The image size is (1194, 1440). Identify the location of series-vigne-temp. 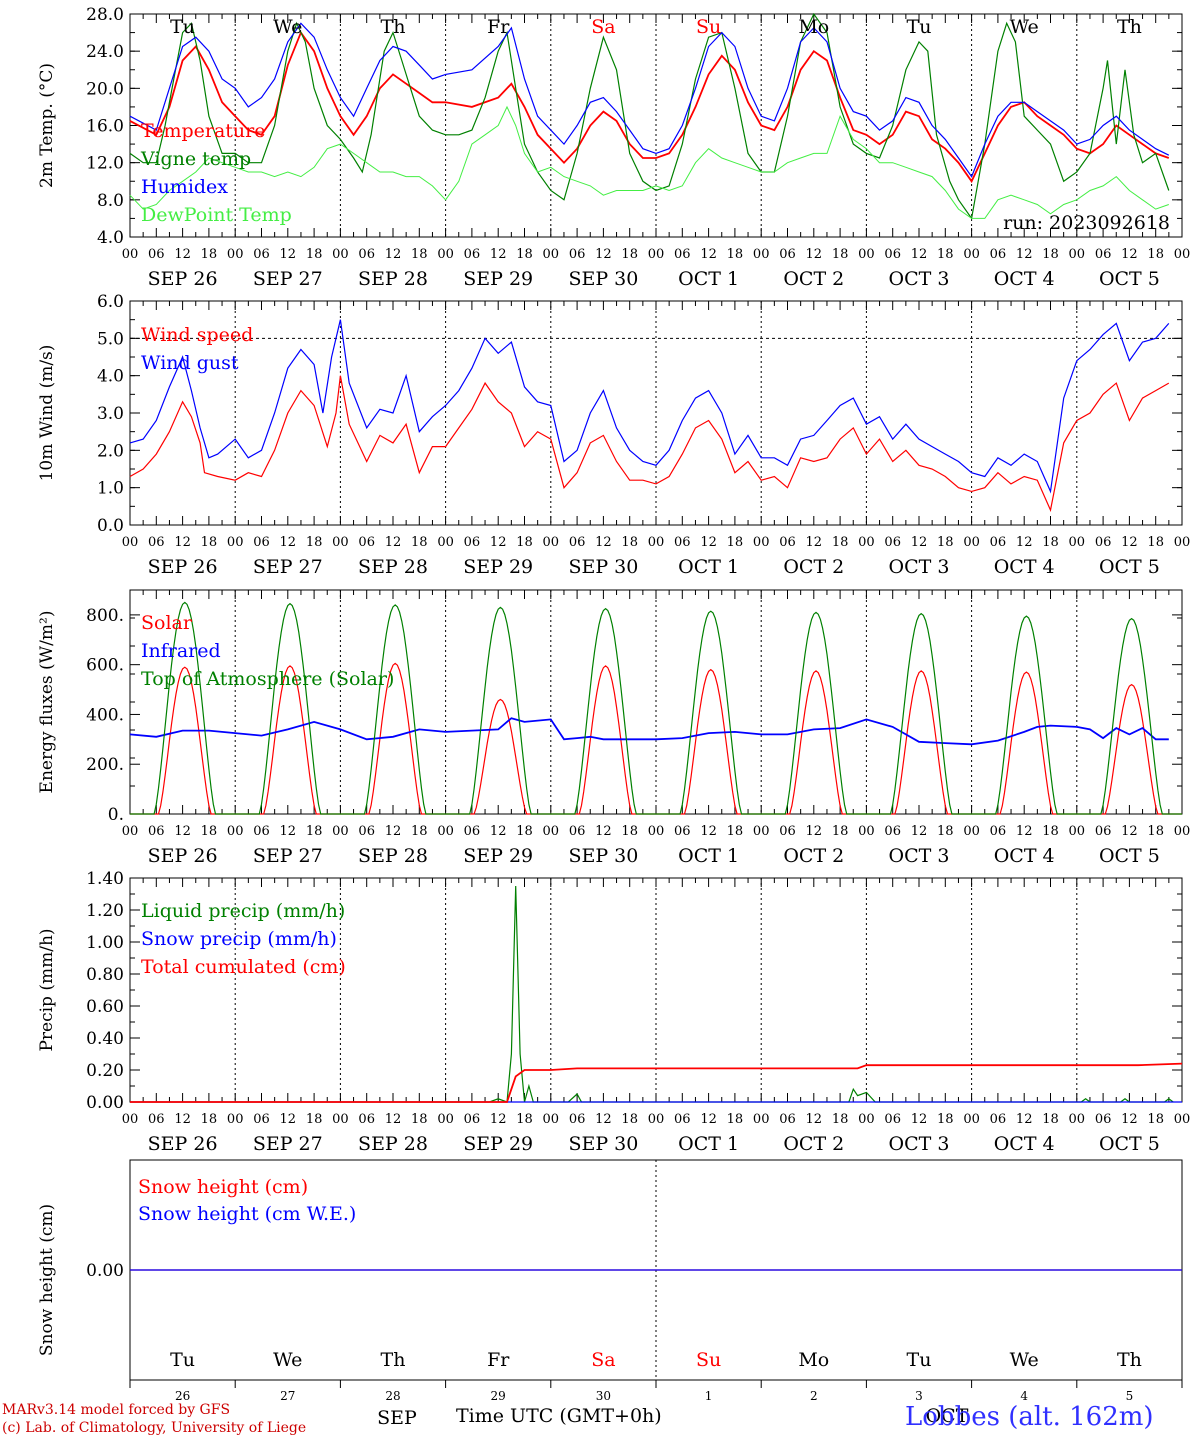
(649, 116).